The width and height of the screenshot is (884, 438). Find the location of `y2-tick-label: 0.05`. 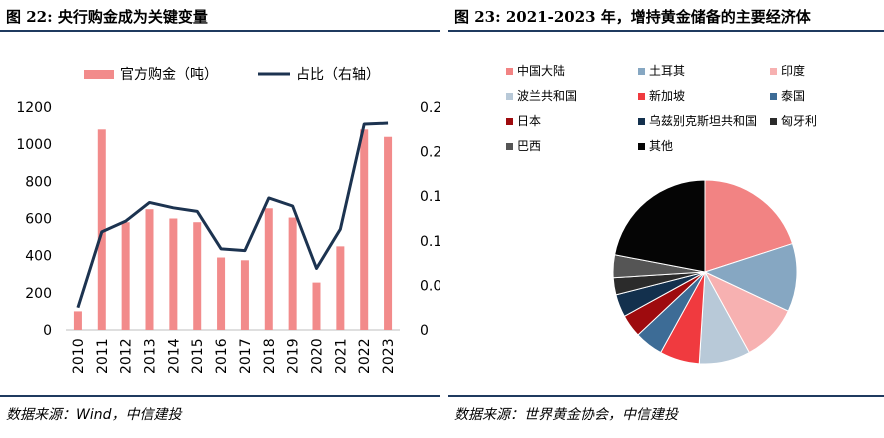

y2-tick-label: 0.05 is located at coordinates (430, 286).